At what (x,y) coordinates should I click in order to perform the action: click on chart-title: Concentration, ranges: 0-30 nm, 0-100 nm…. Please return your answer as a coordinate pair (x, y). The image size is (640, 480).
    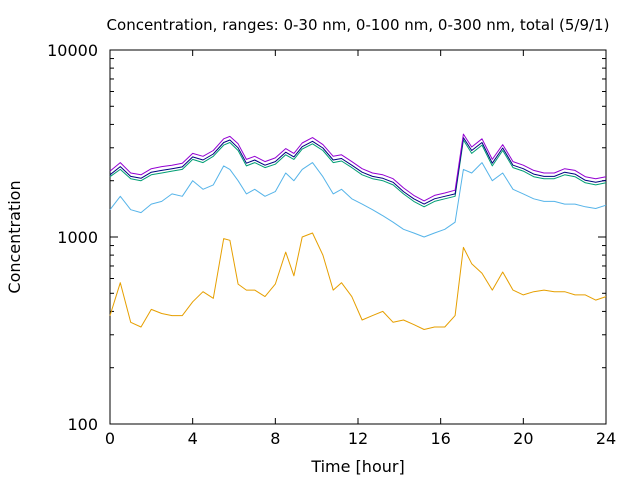
    Looking at the image, I should click on (358, 25).